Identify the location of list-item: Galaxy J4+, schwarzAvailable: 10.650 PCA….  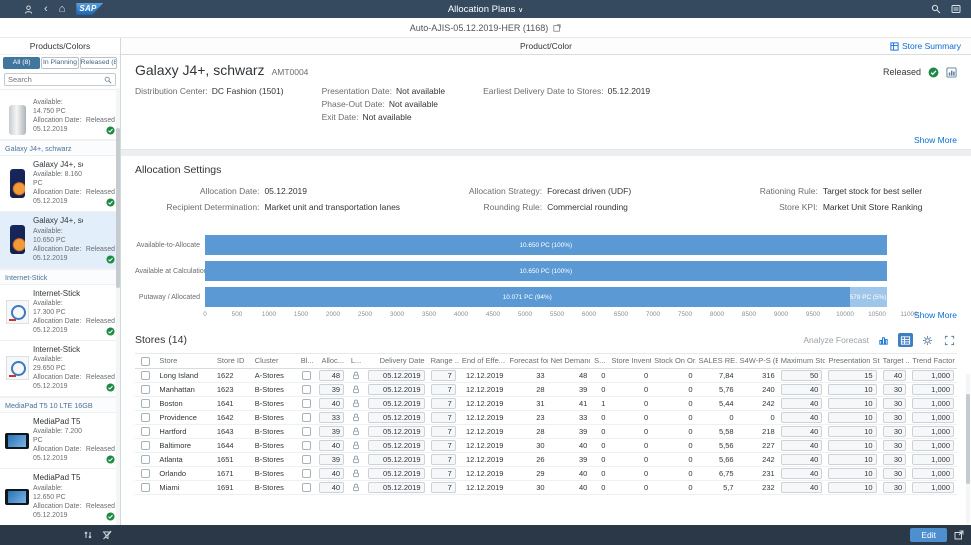
(60, 240).